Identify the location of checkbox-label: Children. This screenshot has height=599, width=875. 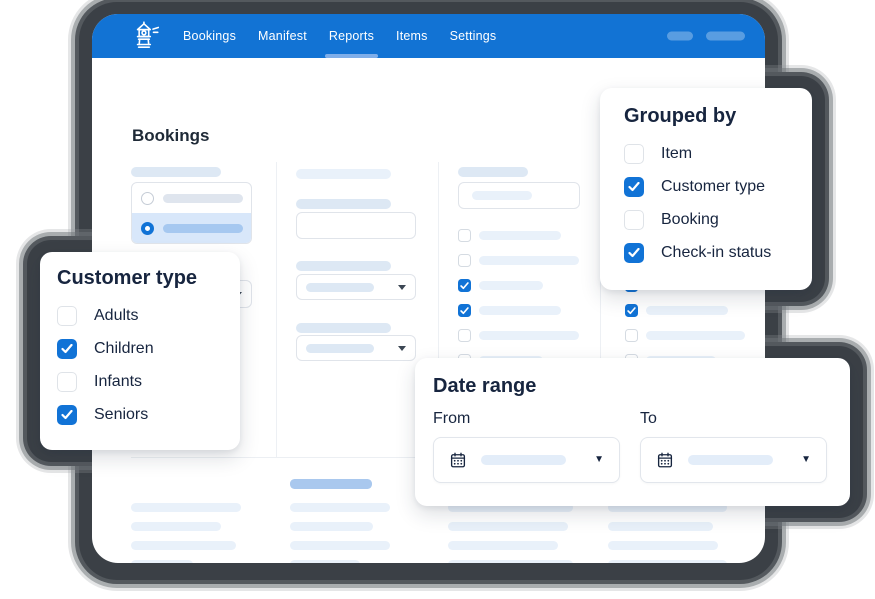
(124, 348).